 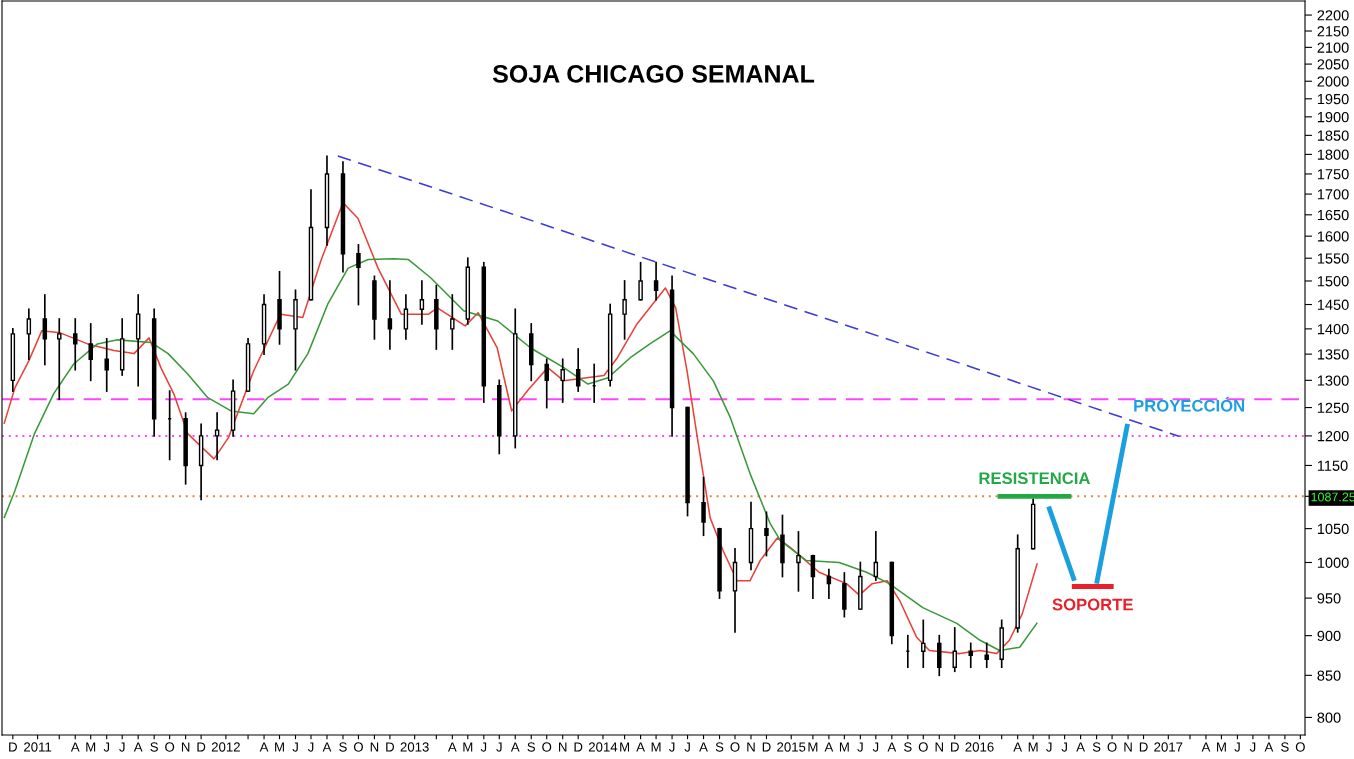 I want to click on y-tick-label: 2000, so click(x=1333, y=81).